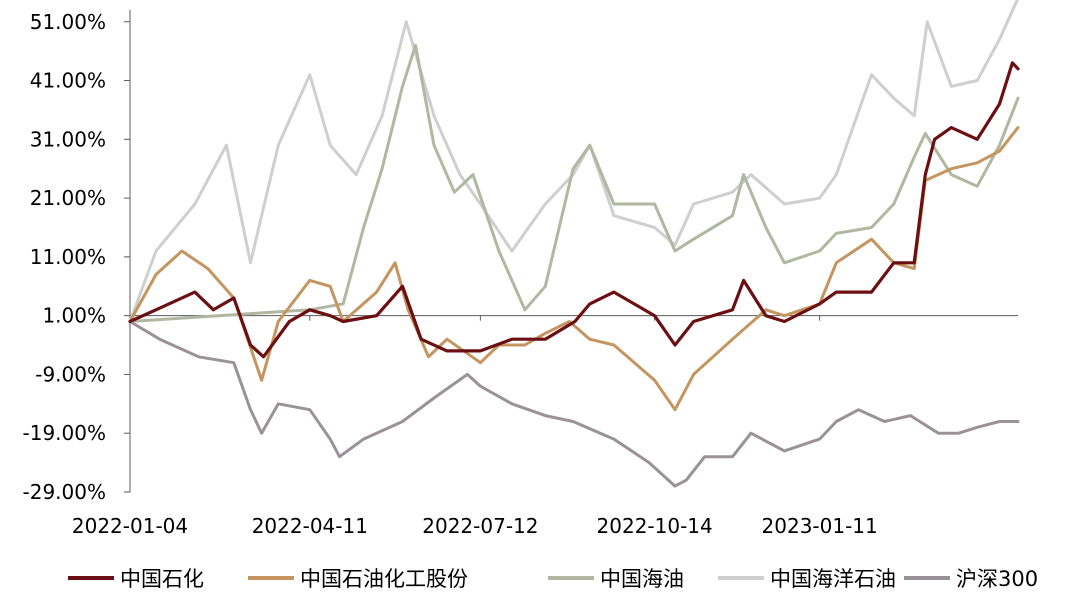 Image resolution: width=1080 pixels, height=611 pixels. I want to click on y-tick-label: 51.00%, so click(68, 22).